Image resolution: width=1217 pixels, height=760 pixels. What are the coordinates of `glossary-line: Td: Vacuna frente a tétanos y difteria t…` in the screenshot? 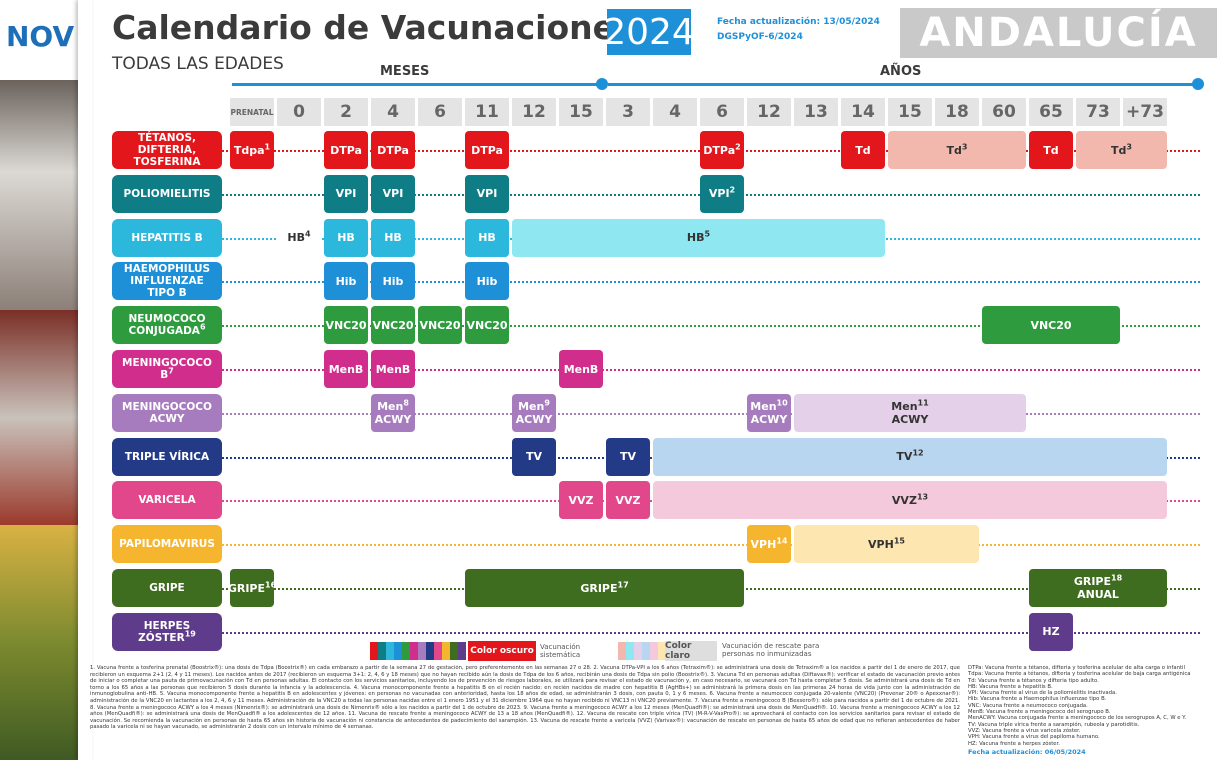 It's located at (1033, 680).